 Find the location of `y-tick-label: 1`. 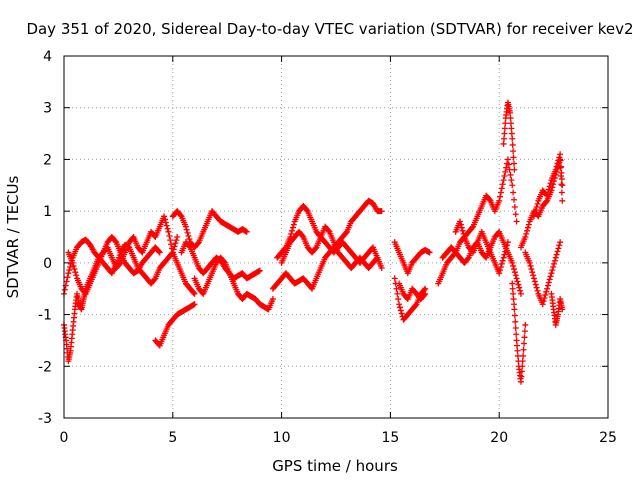

y-tick-label: 1 is located at coordinates (47, 212).